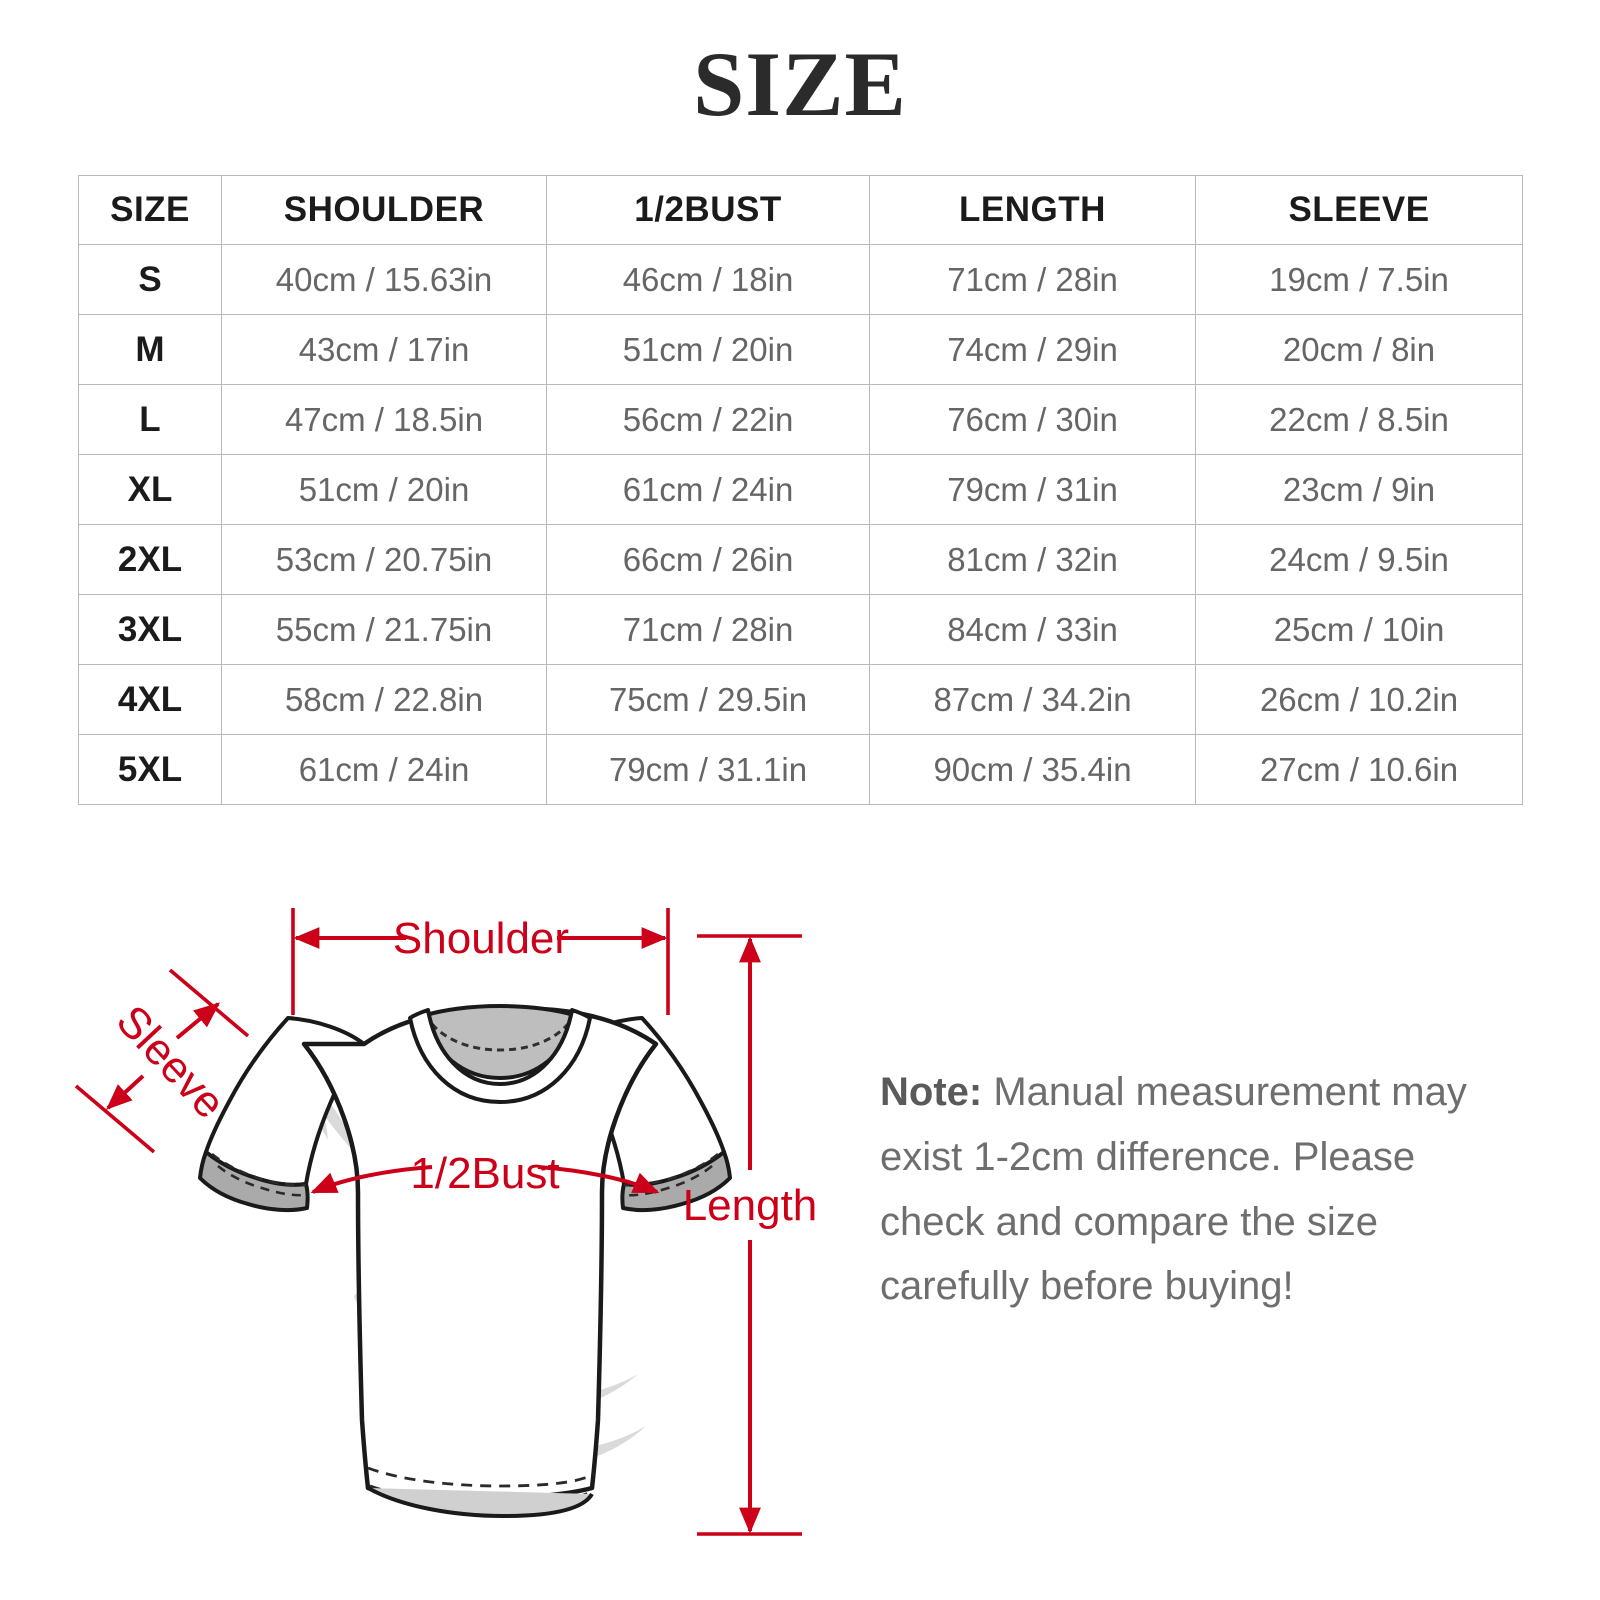  What do you see at coordinates (708, 279) in the screenshot?
I see `cell-bust: 46cm / 18in` at bounding box center [708, 279].